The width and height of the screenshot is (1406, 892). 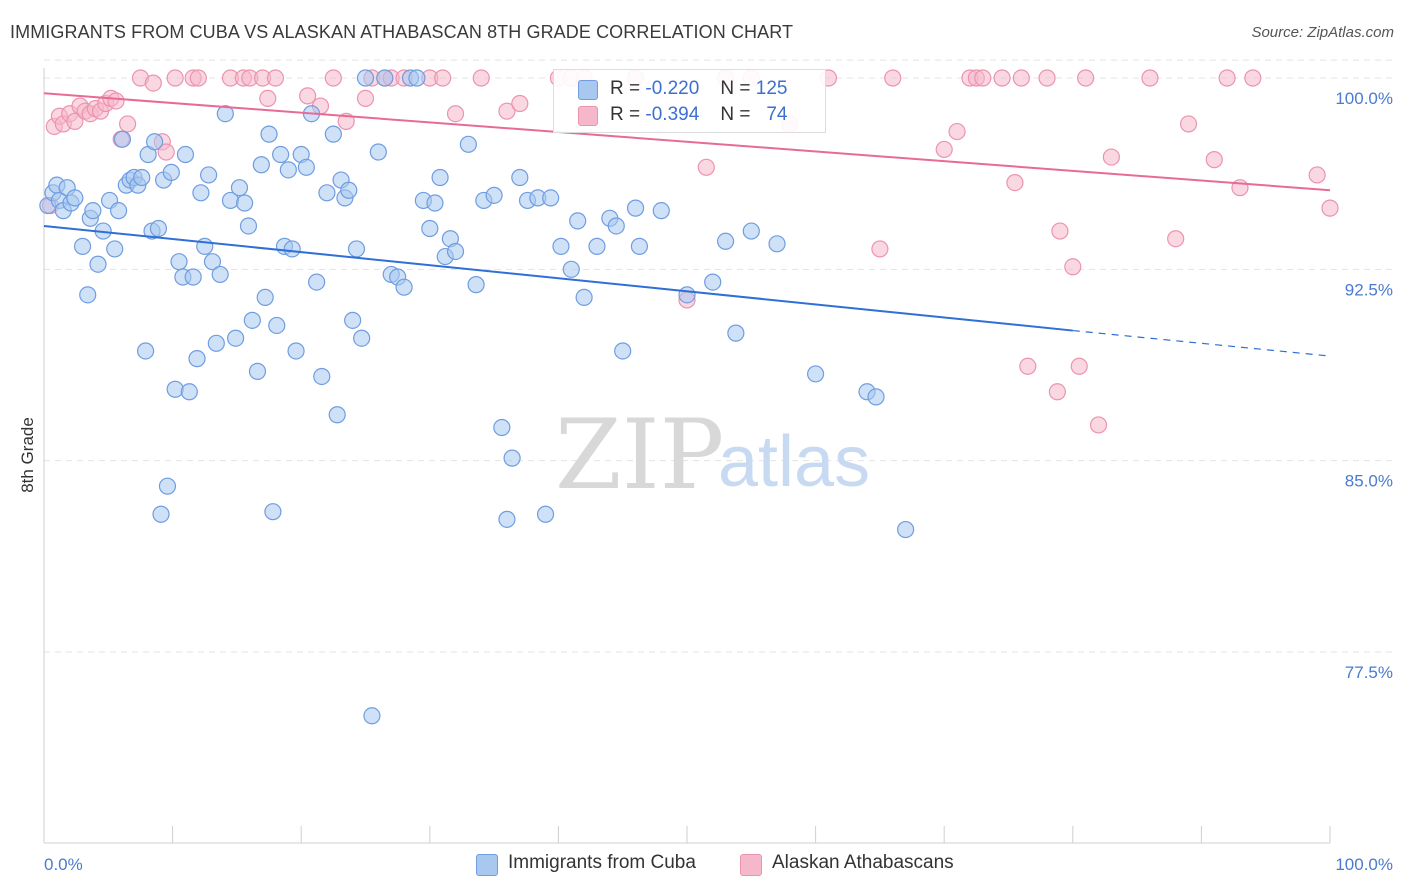 I want to click on x-tick-label-min: 0.0%, so click(x=63, y=864).